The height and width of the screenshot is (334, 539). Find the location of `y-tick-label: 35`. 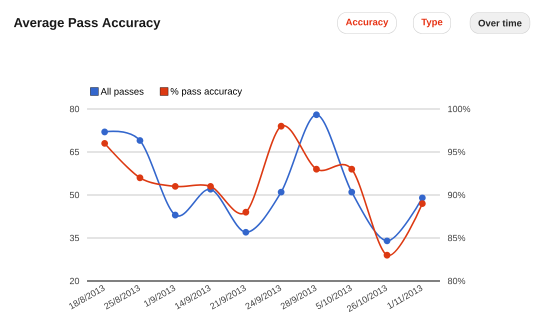

y-tick-label: 35 is located at coordinates (75, 238).